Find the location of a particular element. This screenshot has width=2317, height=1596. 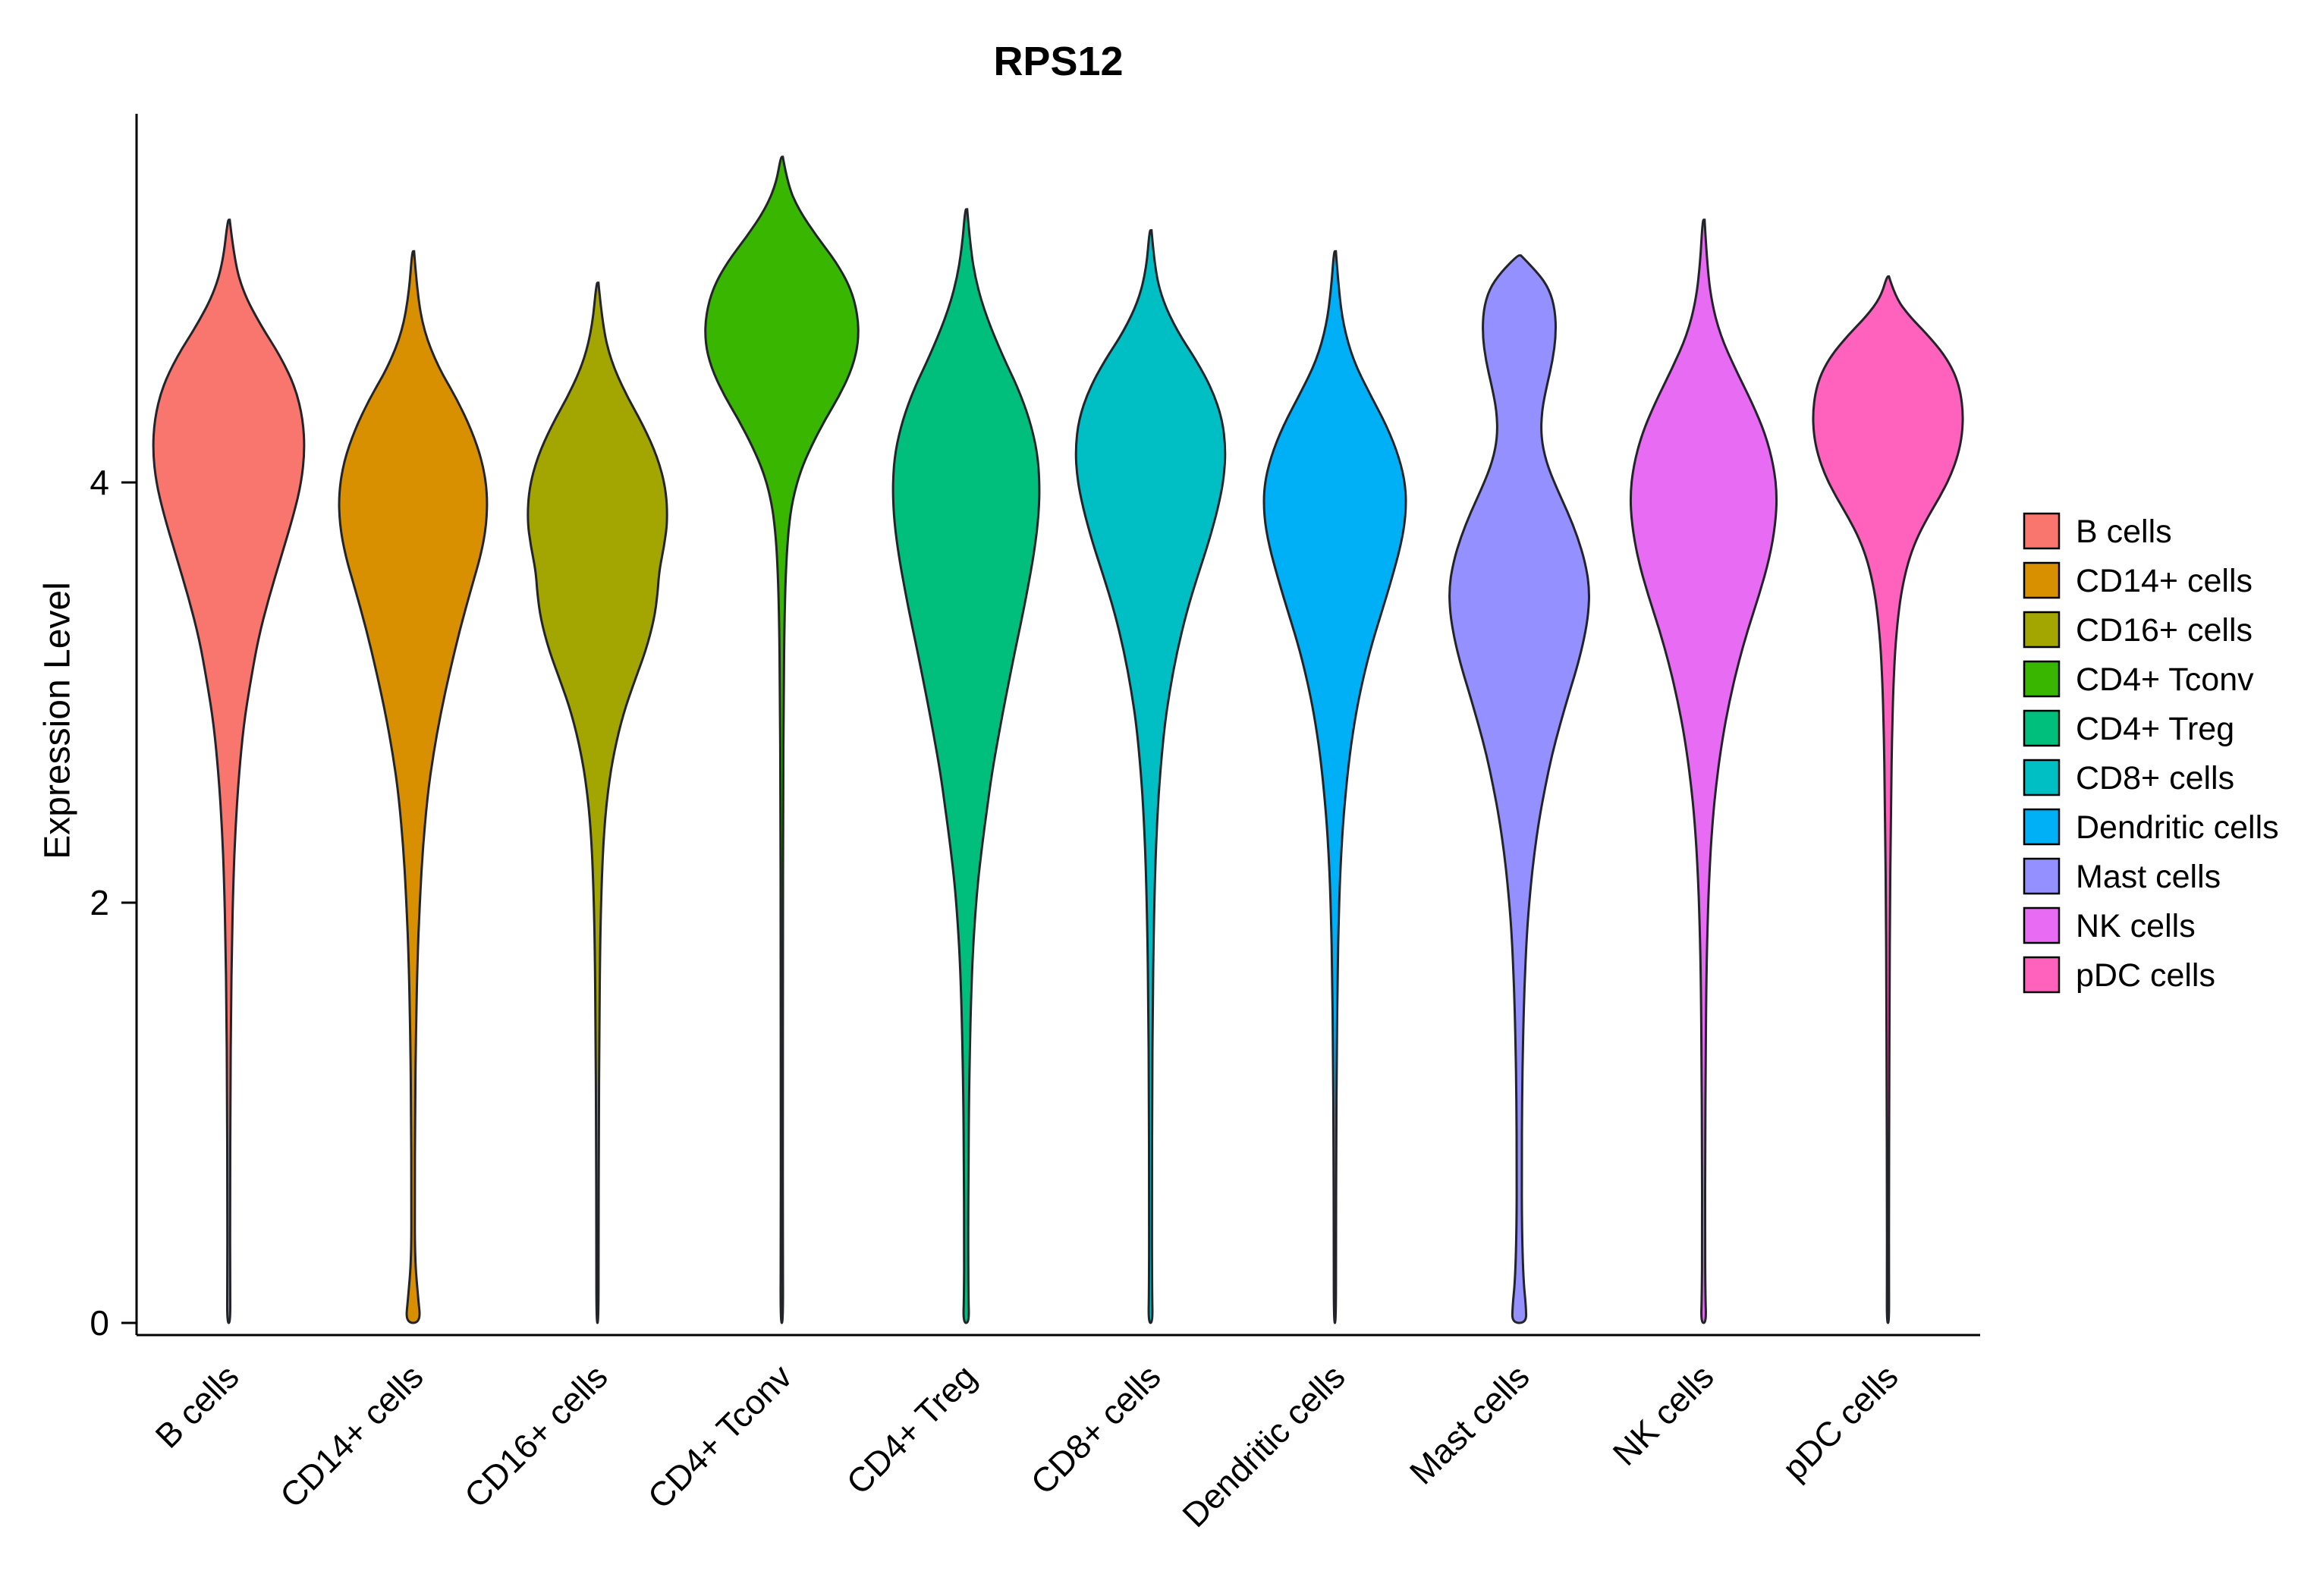

violin-pdc-cells is located at coordinates (1888, 800).